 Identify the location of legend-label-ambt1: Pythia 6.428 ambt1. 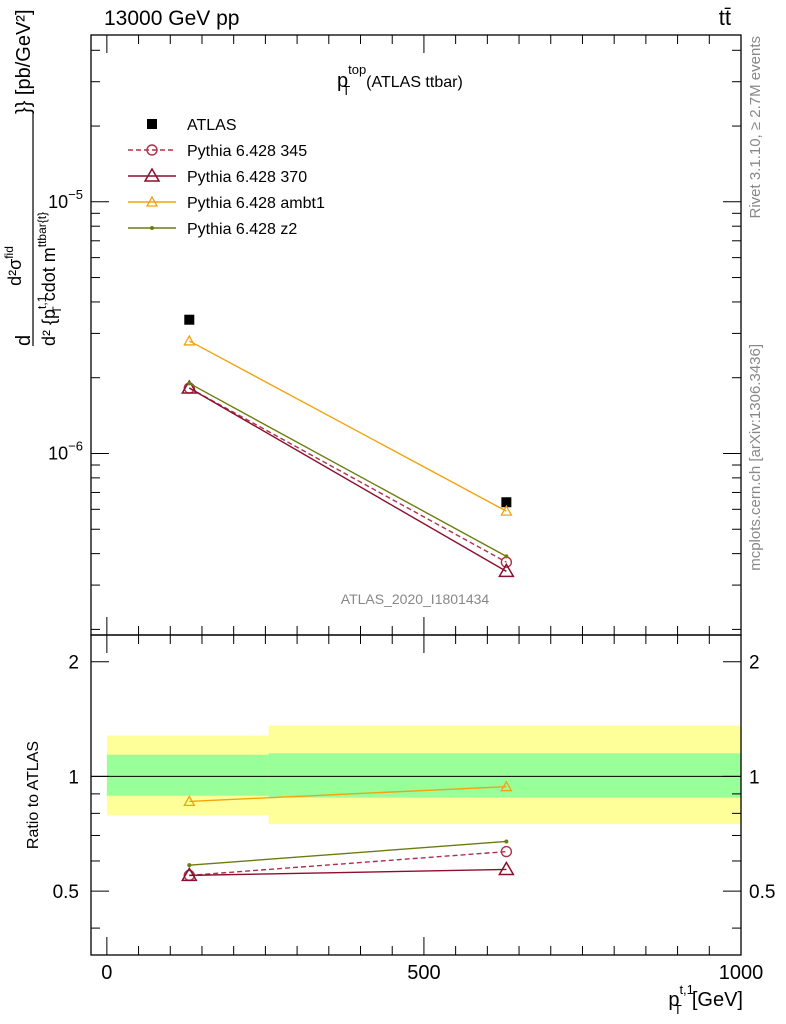
(256, 203).